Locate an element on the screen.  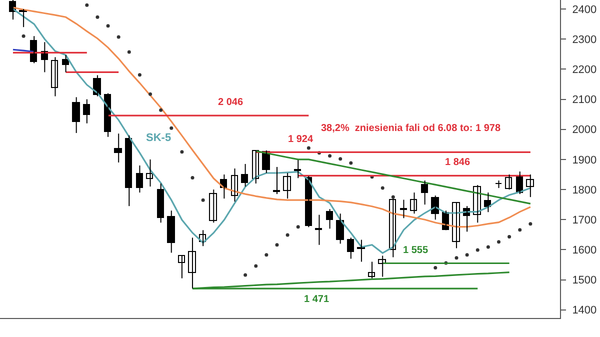
annotation: 38,2% zniesienia fali od 6.08 to: 1 978 is located at coordinates (411, 128).